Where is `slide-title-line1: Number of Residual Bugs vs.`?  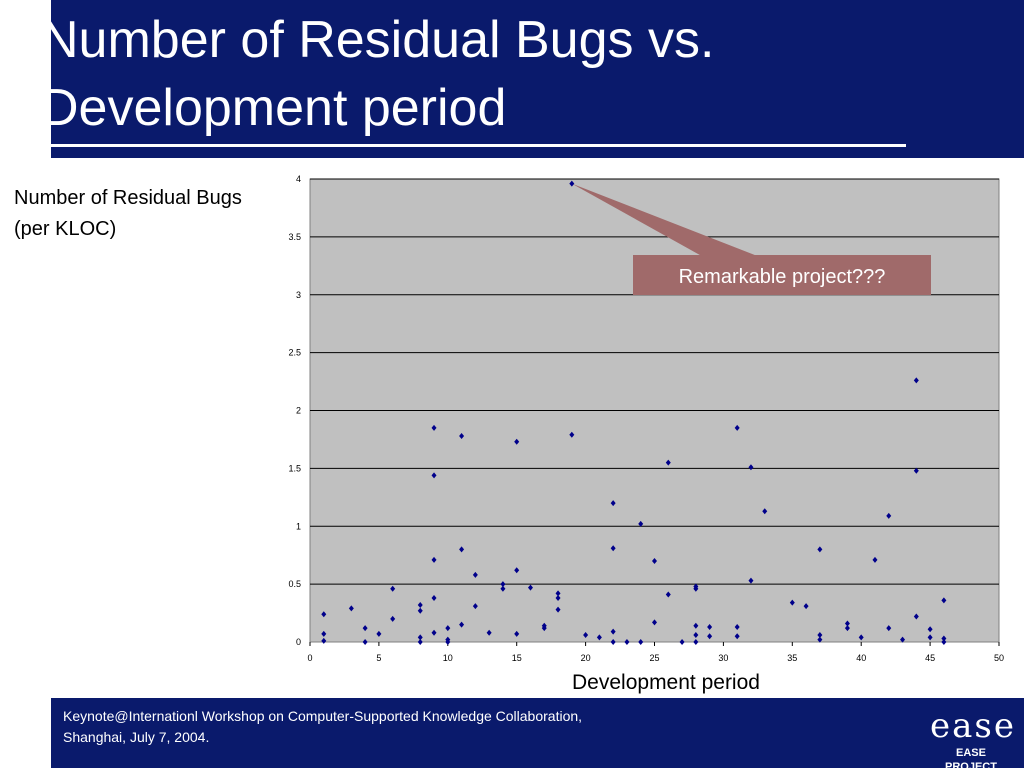
slide-title-line1: Number of Residual Bugs vs. is located at coordinates (383, 40).